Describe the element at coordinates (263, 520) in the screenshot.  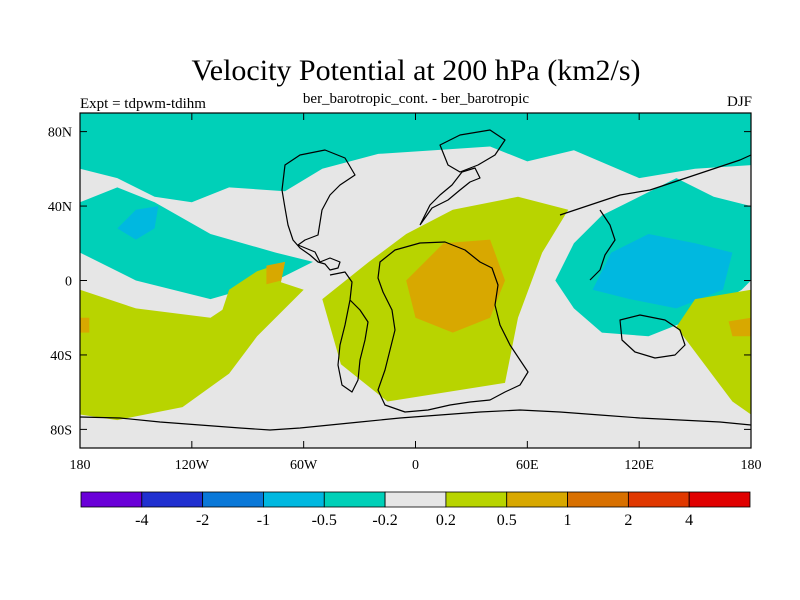
I see `colorbar-label: -1` at that location.